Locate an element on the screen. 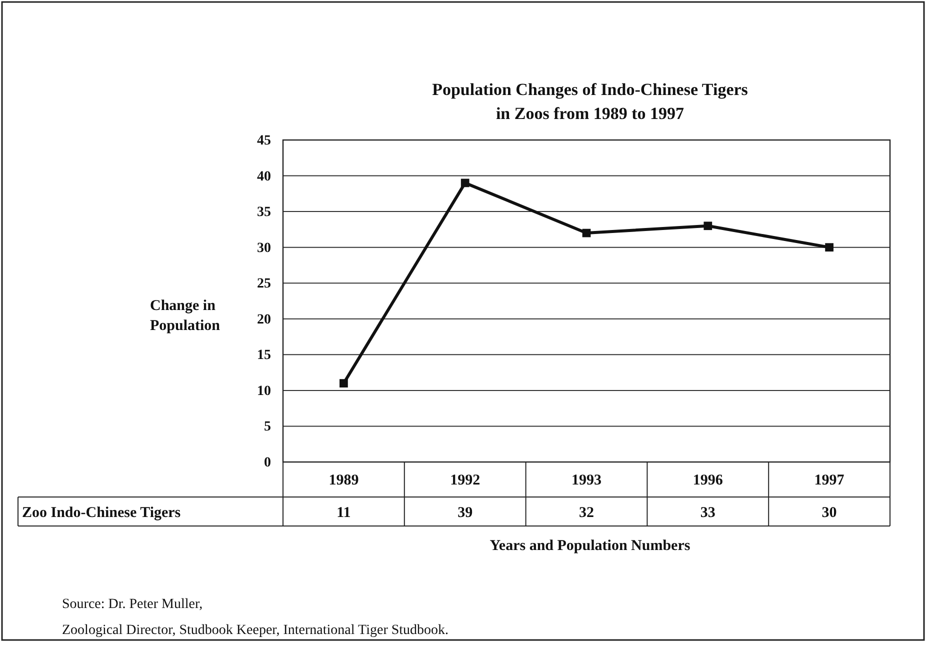 This screenshot has height=647, width=928. x-tick-label: 1996 is located at coordinates (708, 480).